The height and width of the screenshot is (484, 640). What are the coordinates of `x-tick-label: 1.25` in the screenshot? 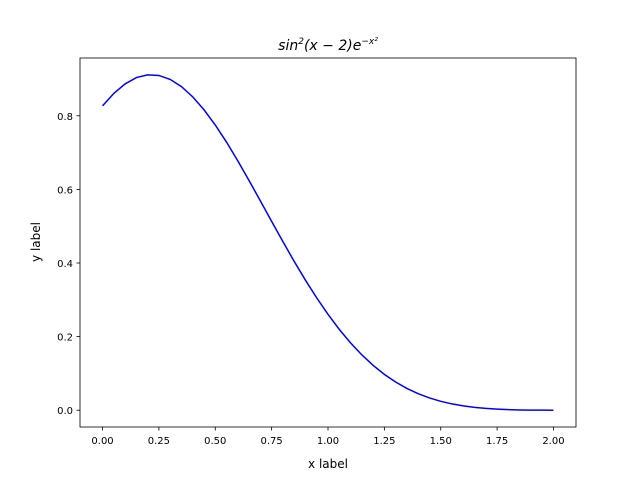 It's located at (384, 441).